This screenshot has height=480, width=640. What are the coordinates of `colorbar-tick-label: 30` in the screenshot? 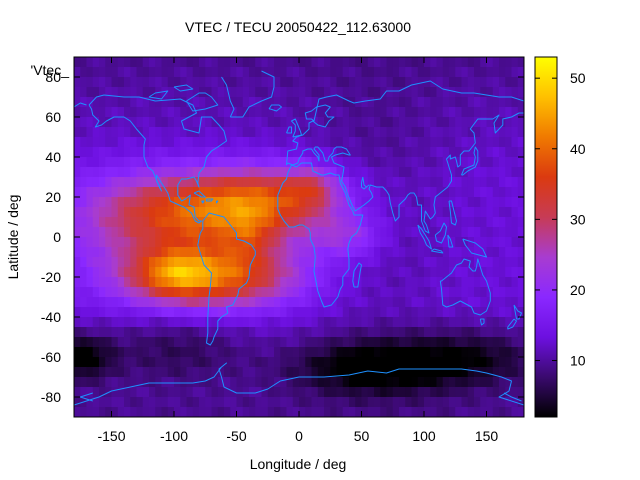 It's located at (578, 219).